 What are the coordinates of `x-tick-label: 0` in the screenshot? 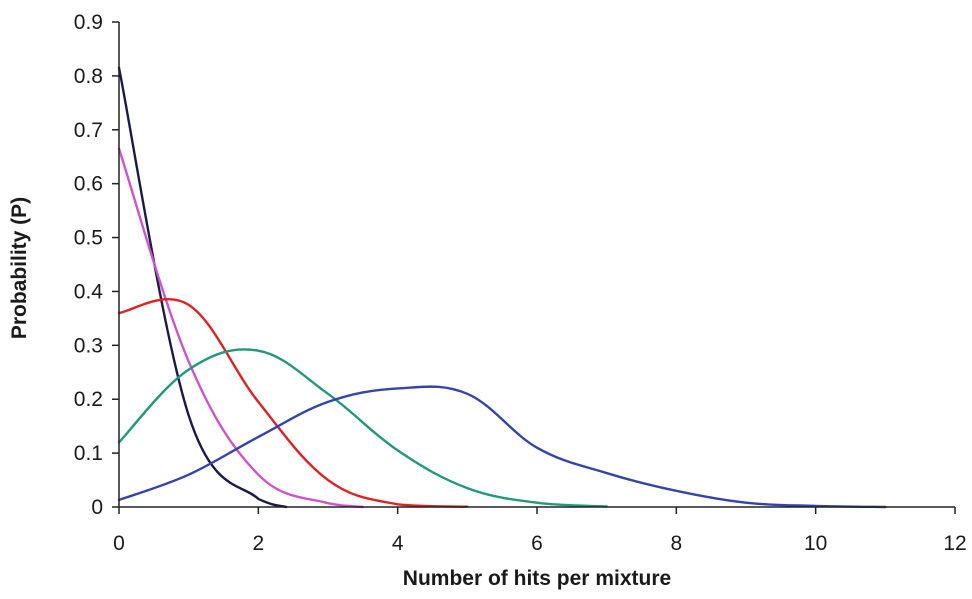 It's located at (119, 543).